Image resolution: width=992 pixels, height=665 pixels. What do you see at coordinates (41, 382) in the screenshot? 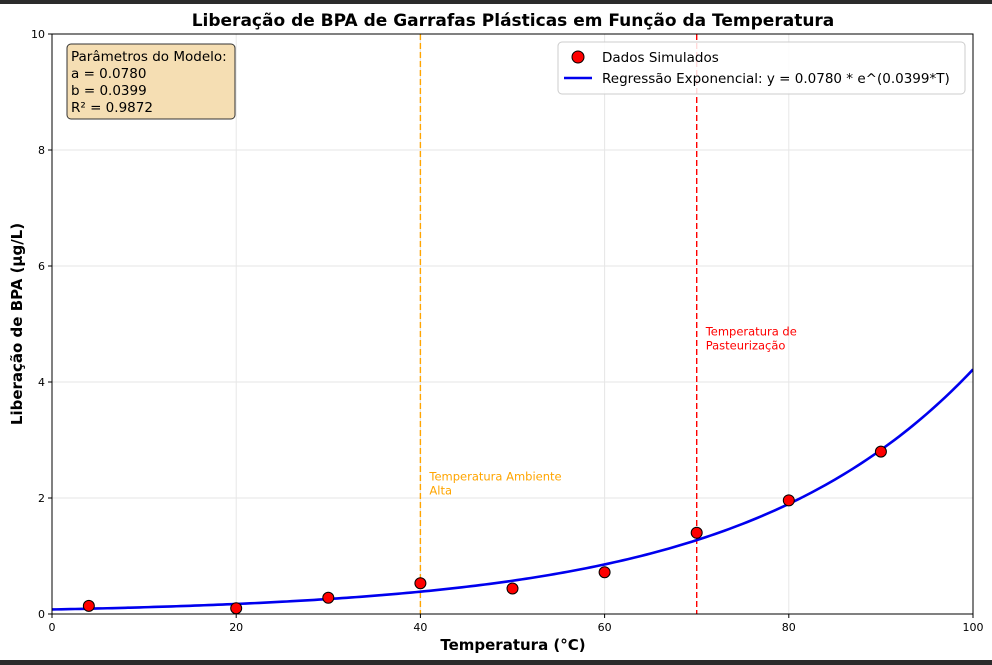
I see `y-tick-label: 4` at bounding box center [41, 382].